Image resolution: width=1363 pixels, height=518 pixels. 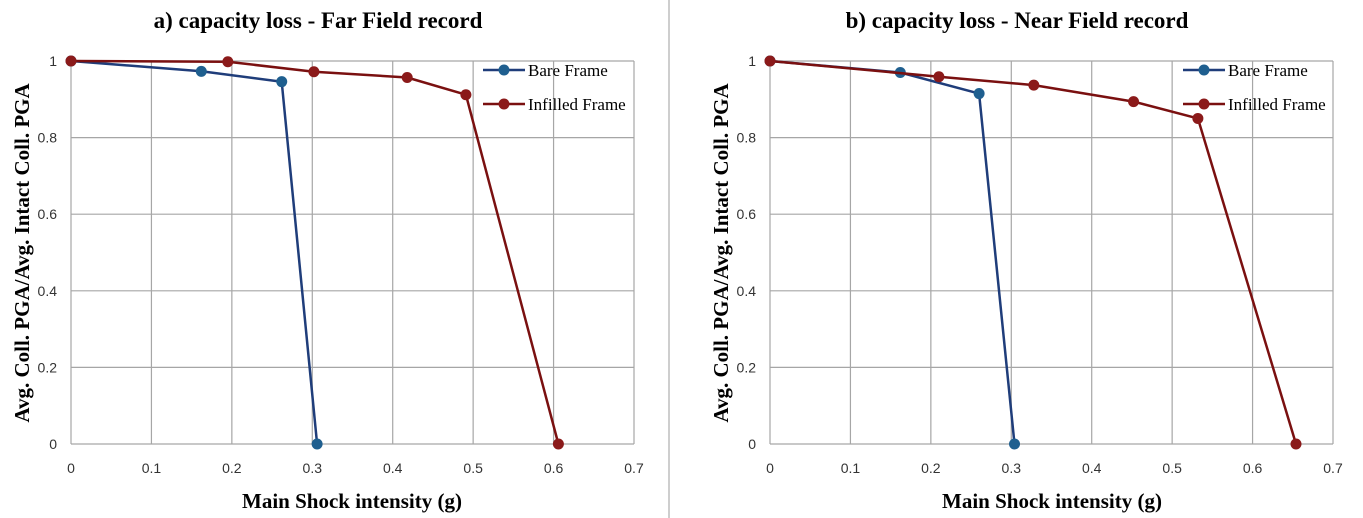 I want to click on x-tick-label-a: 0, so click(x=71, y=468).